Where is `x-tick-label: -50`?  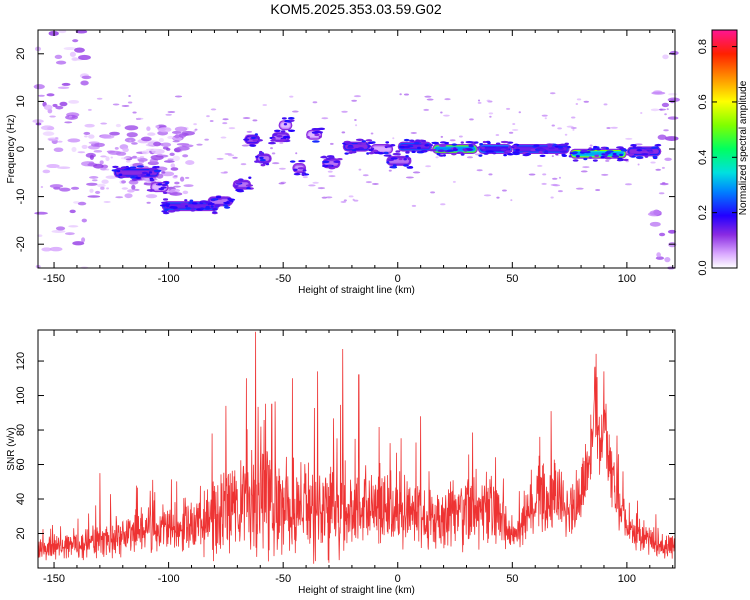 x-tick-label: -50 is located at coordinates (283, 579).